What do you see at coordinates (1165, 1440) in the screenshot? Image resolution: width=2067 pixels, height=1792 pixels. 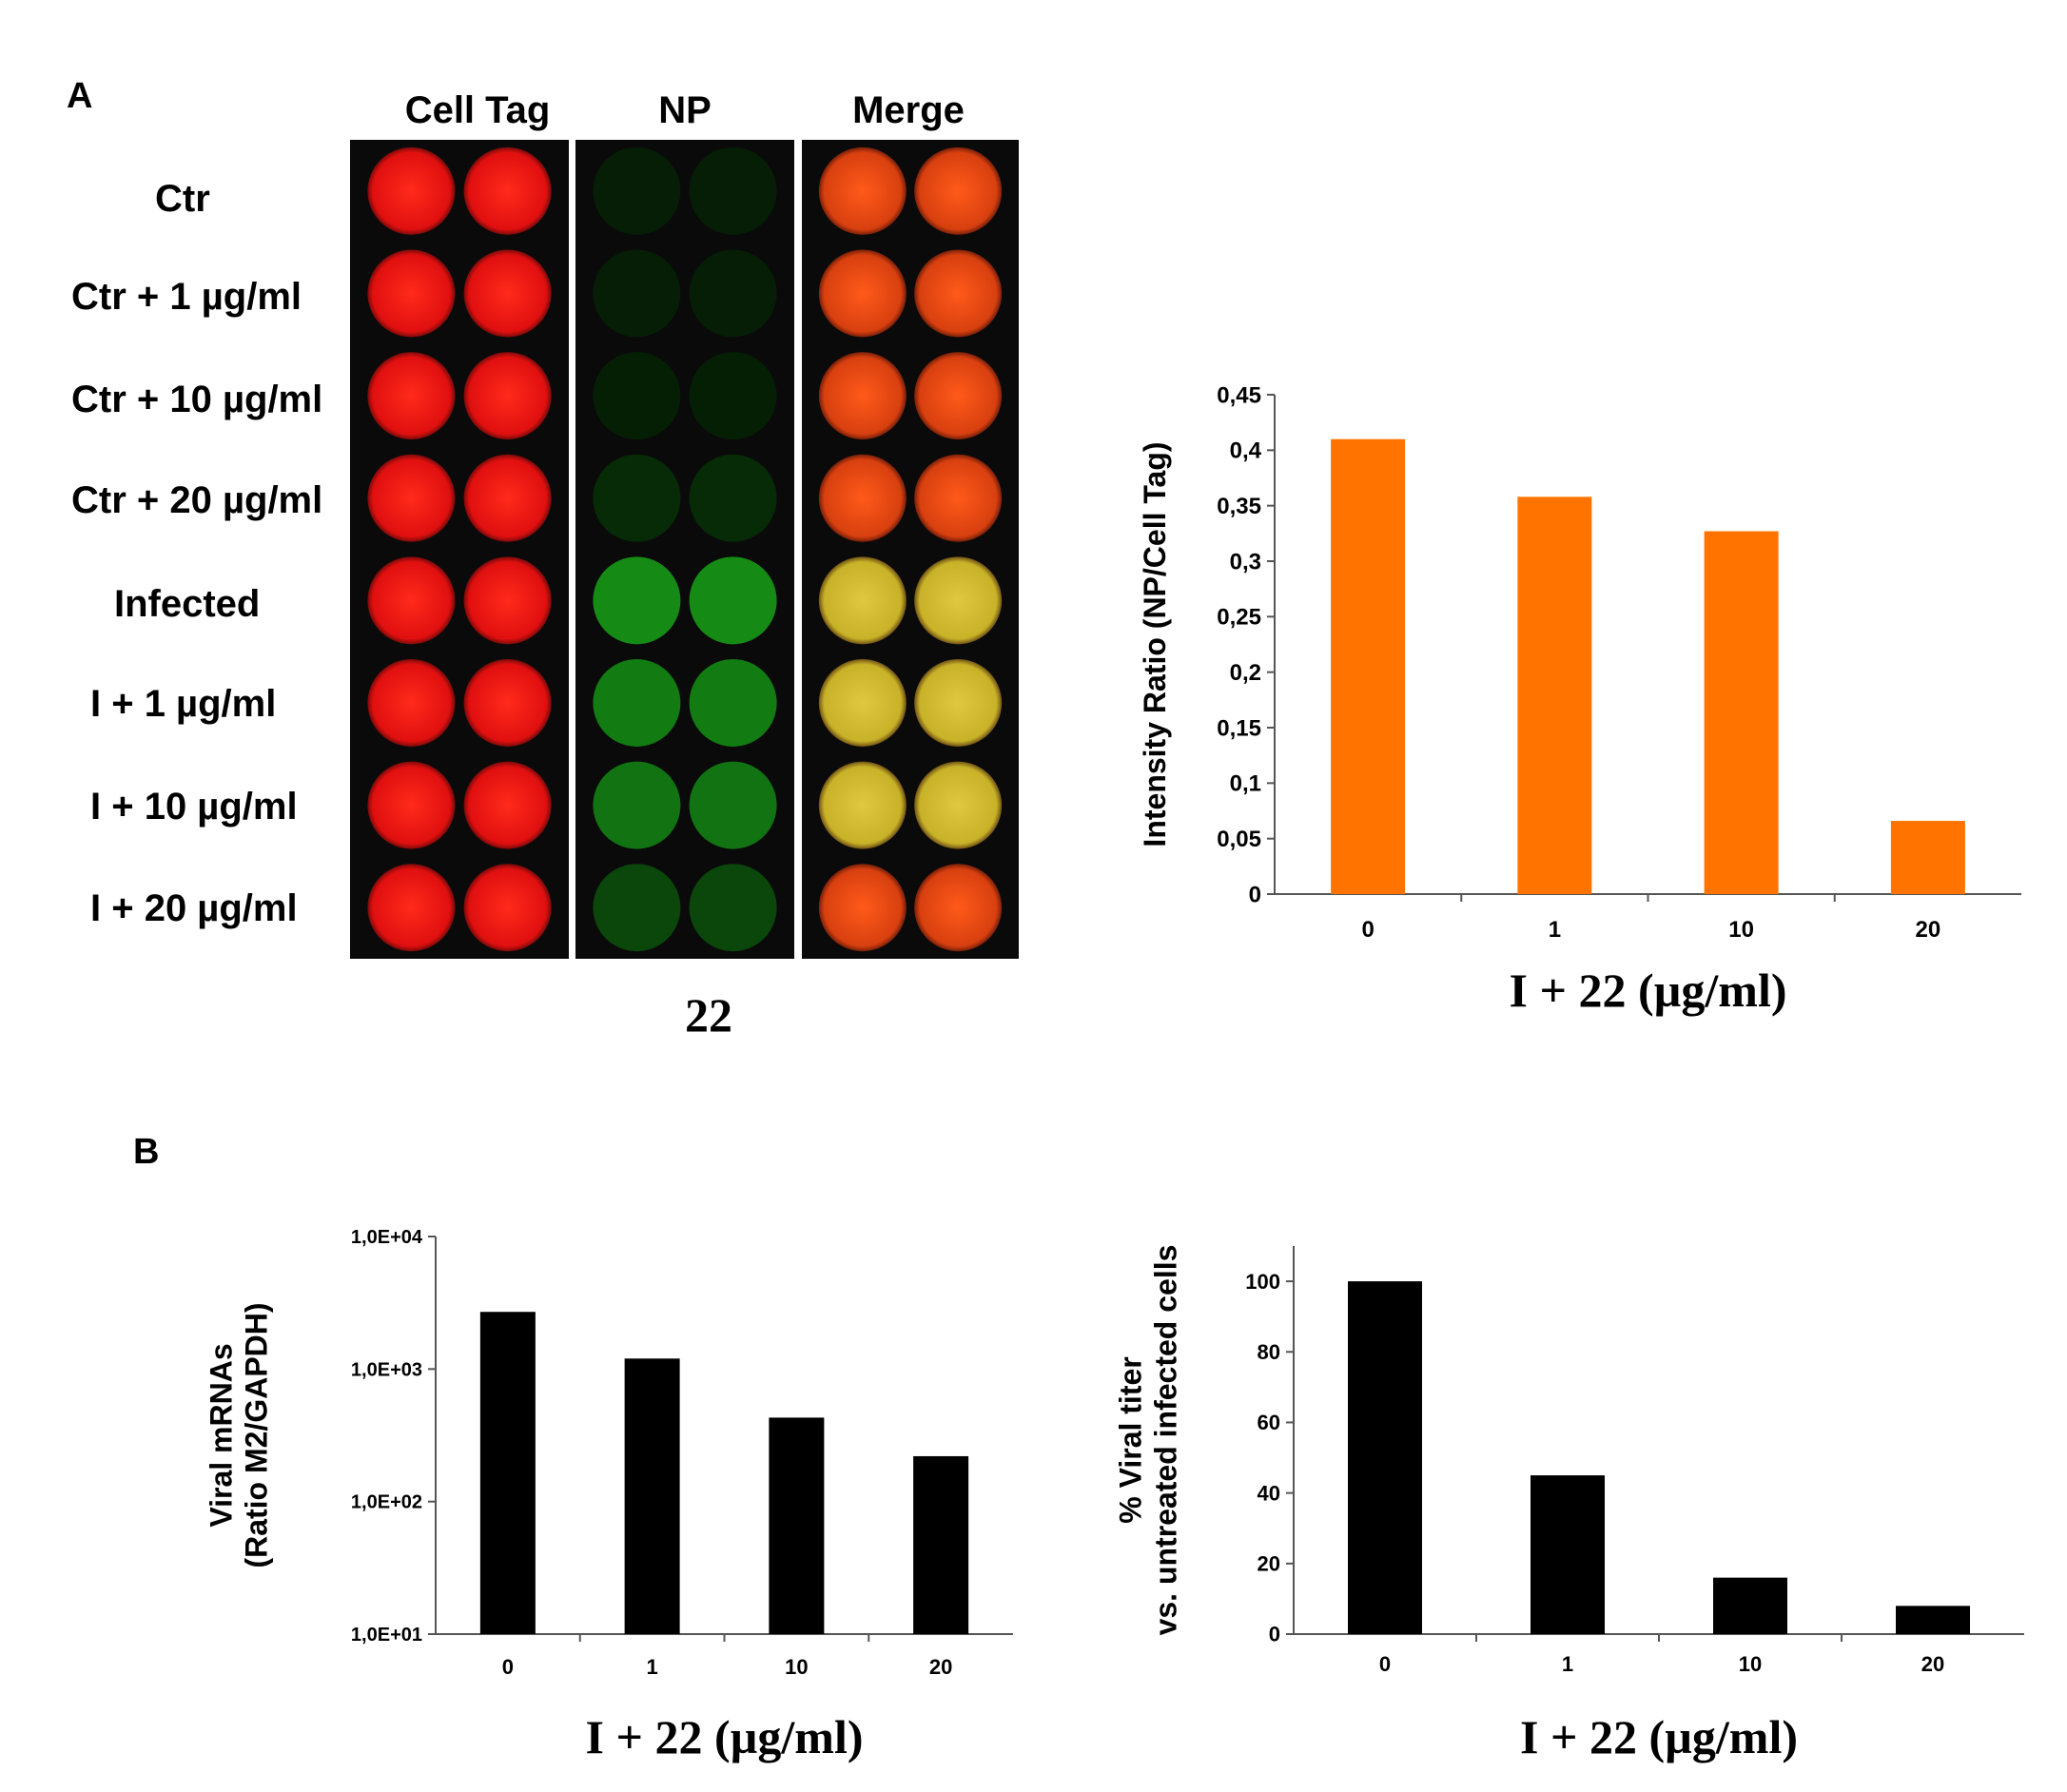 I see `y-axis-title: vs. untreated infected cells` at bounding box center [1165, 1440].